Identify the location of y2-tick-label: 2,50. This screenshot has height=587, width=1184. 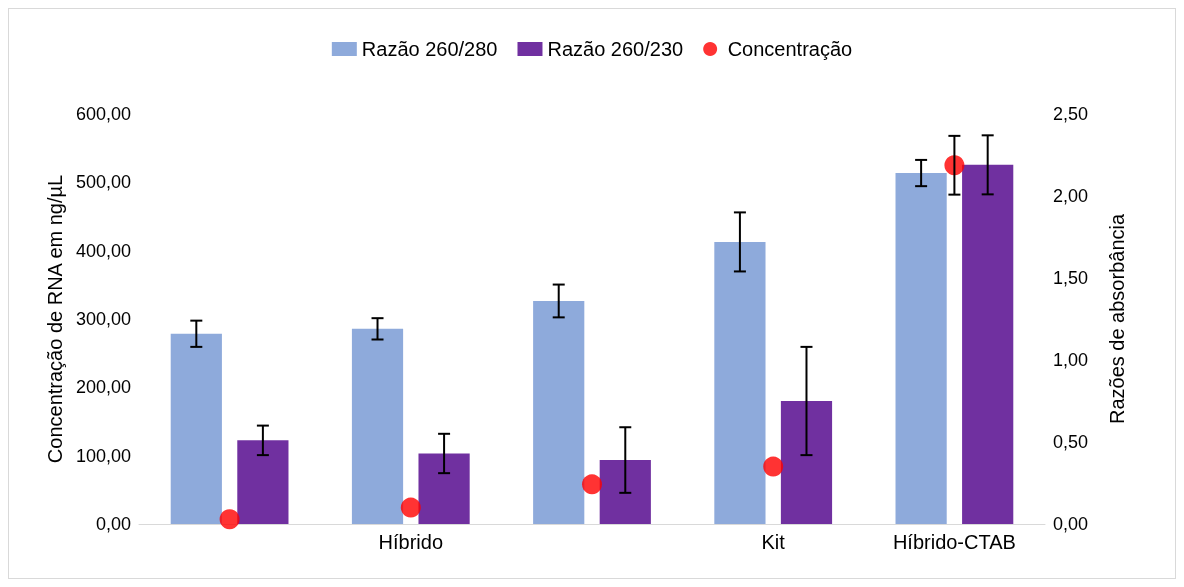
(1071, 114).